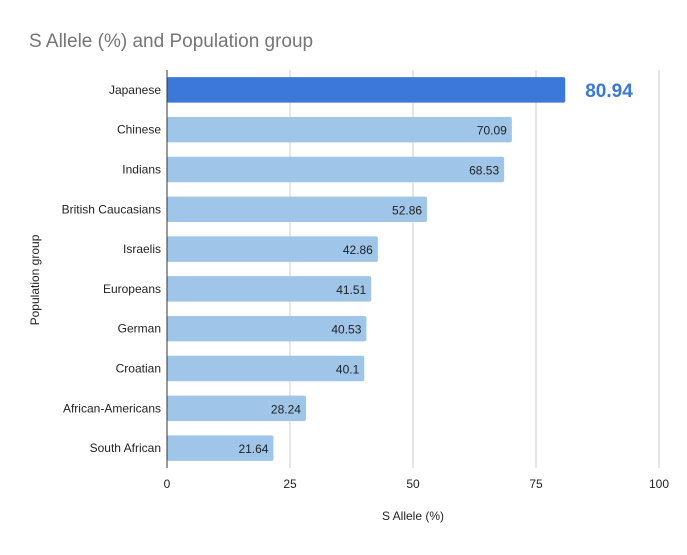 The width and height of the screenshot is (687, 555). I want to click on data-label: 68.53, so click(484, 171).